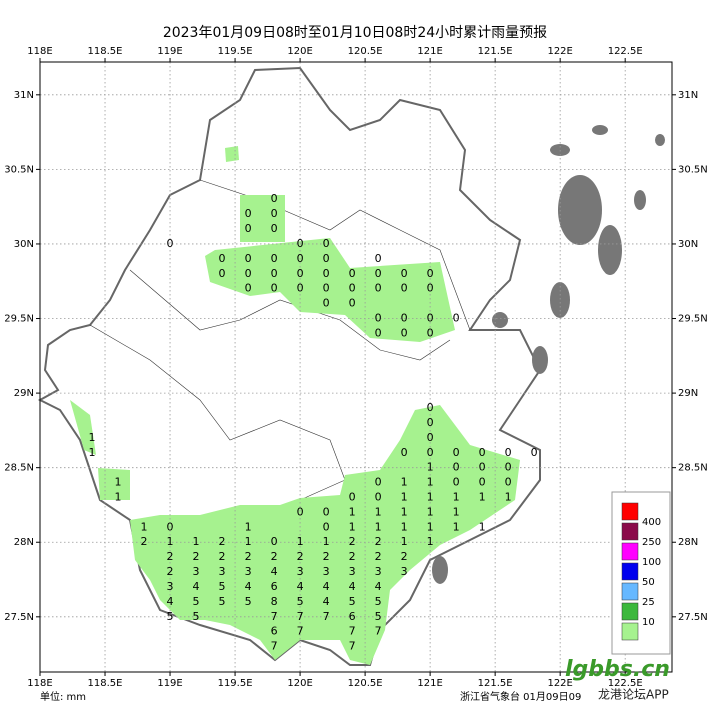 The height and width of the screenshot is (710, 710). Describe the element at coordinates (217, 412) in the screenshot. I see `inner-border` at that location.